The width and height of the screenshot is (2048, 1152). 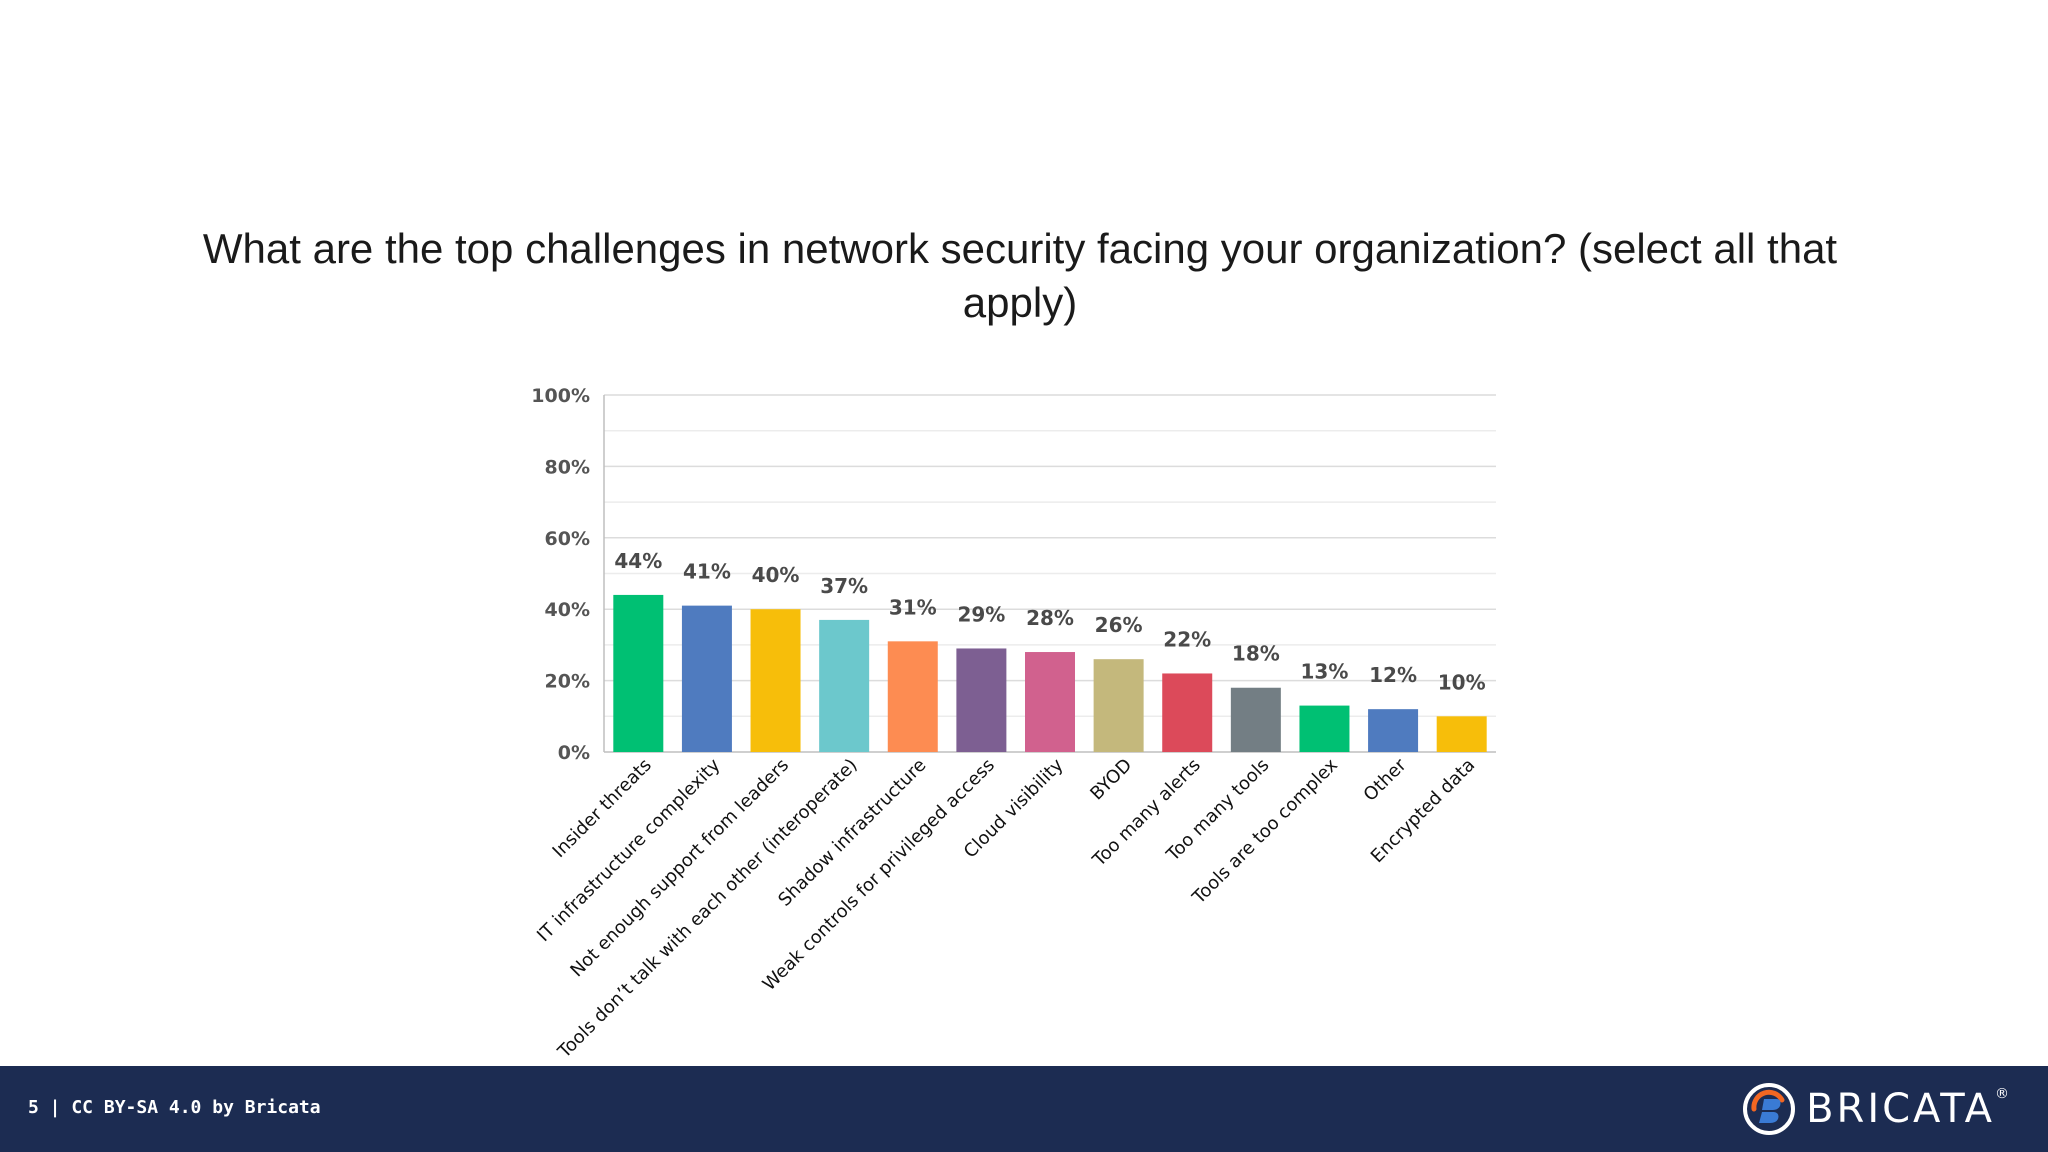 I want to click on y-tick-label: 80%, so click(x=567, y=467).